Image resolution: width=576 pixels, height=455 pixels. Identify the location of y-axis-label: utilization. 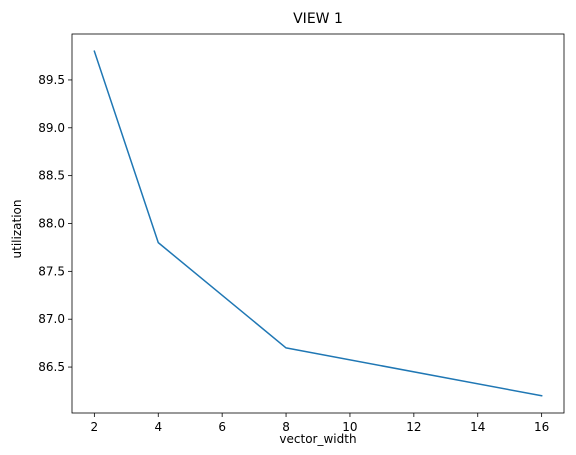
(17, 229).